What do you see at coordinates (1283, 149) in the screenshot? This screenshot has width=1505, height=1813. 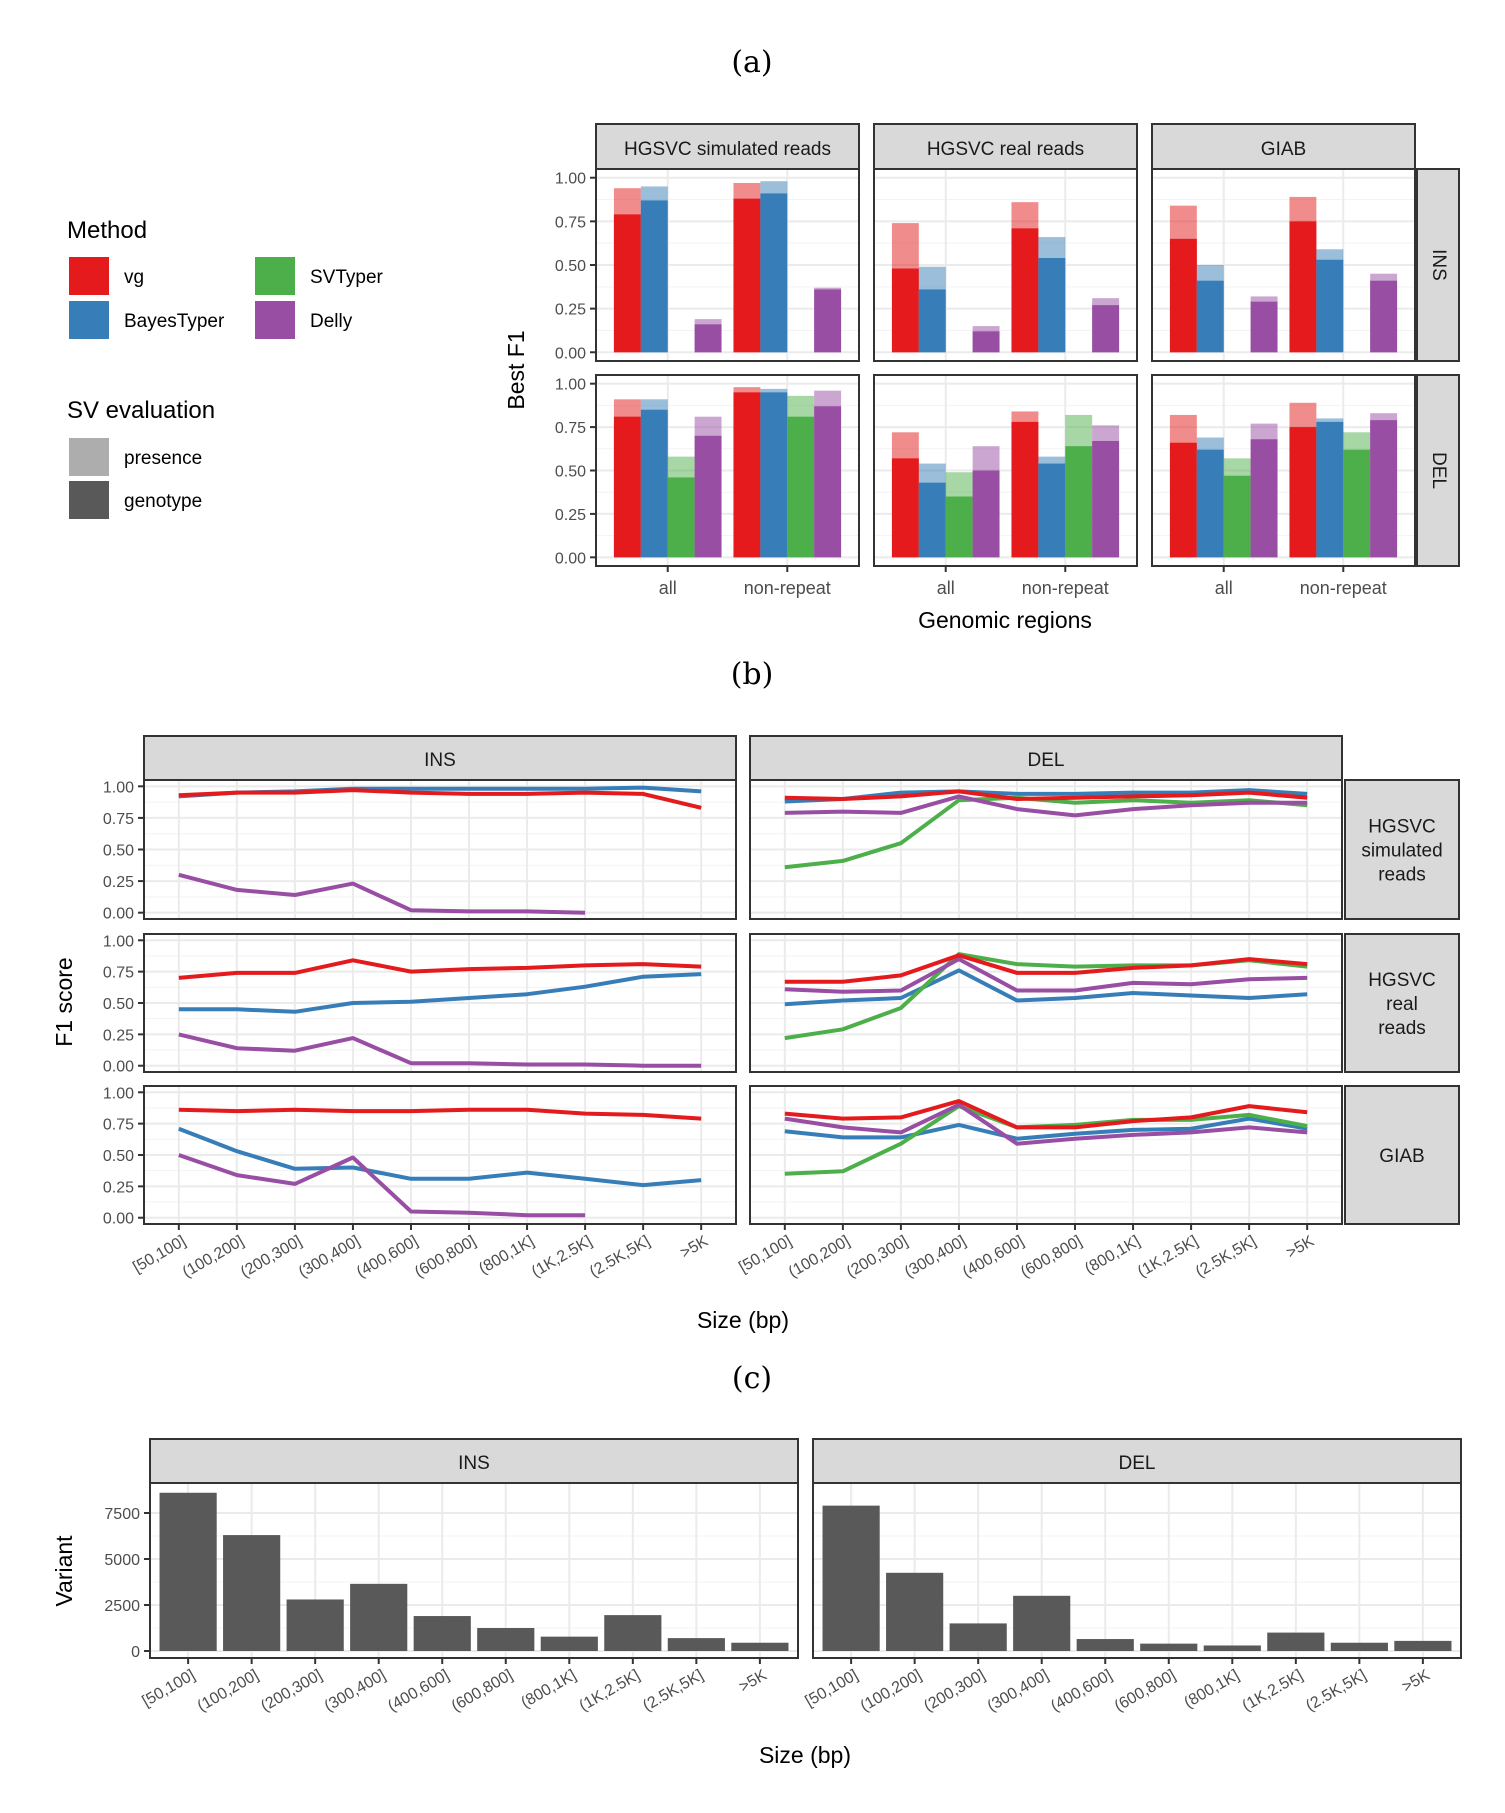 I see `facet-strip-label: GIAB` at bounding box center [1283, 149].